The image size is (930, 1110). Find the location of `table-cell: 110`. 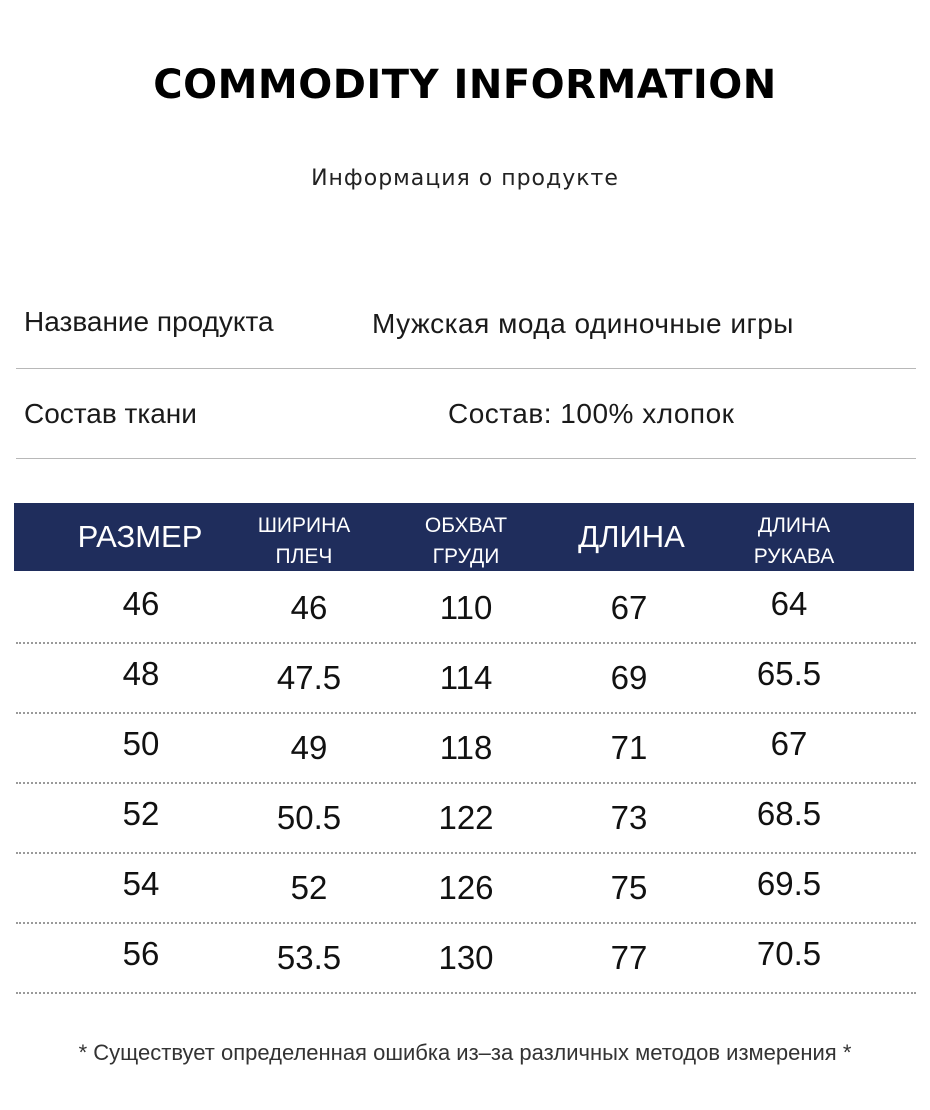

table-cell: 110 is located at coordinates (466, 607).